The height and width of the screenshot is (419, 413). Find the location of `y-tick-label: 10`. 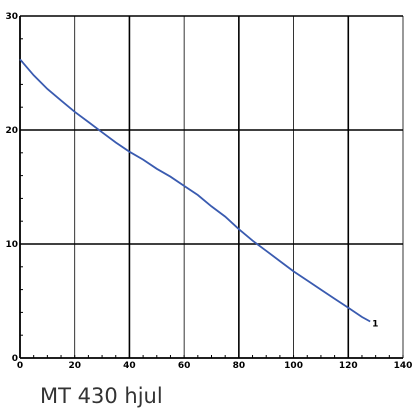

y-tick-label: 10 is located at coordinates (11, 245).